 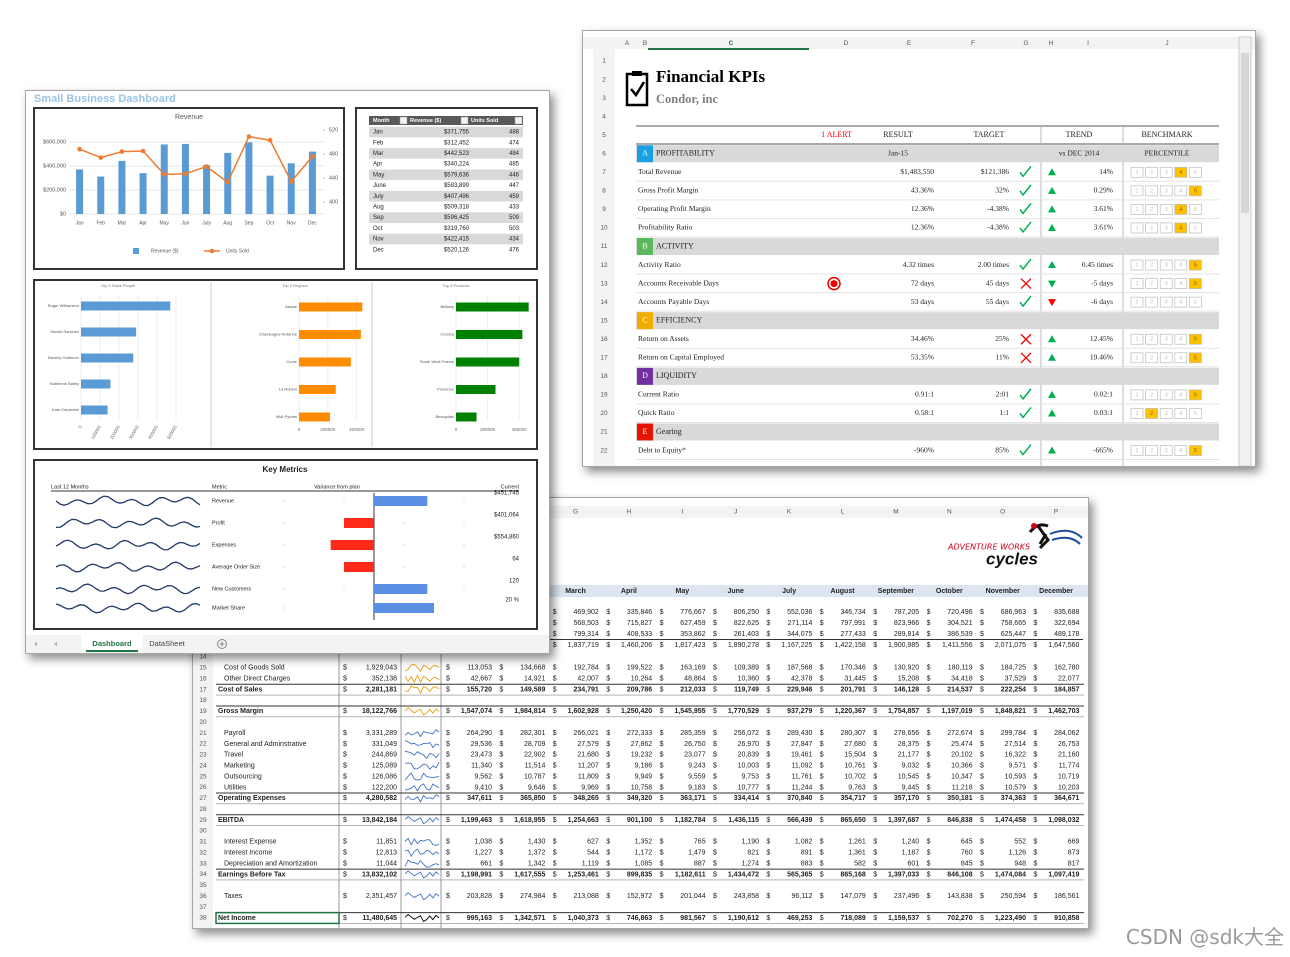 What do you see at coordinates (105, 99) in the screenshot?
I see `dashboard-title: Small Business Dashboard` at bounding box center [105, 99].